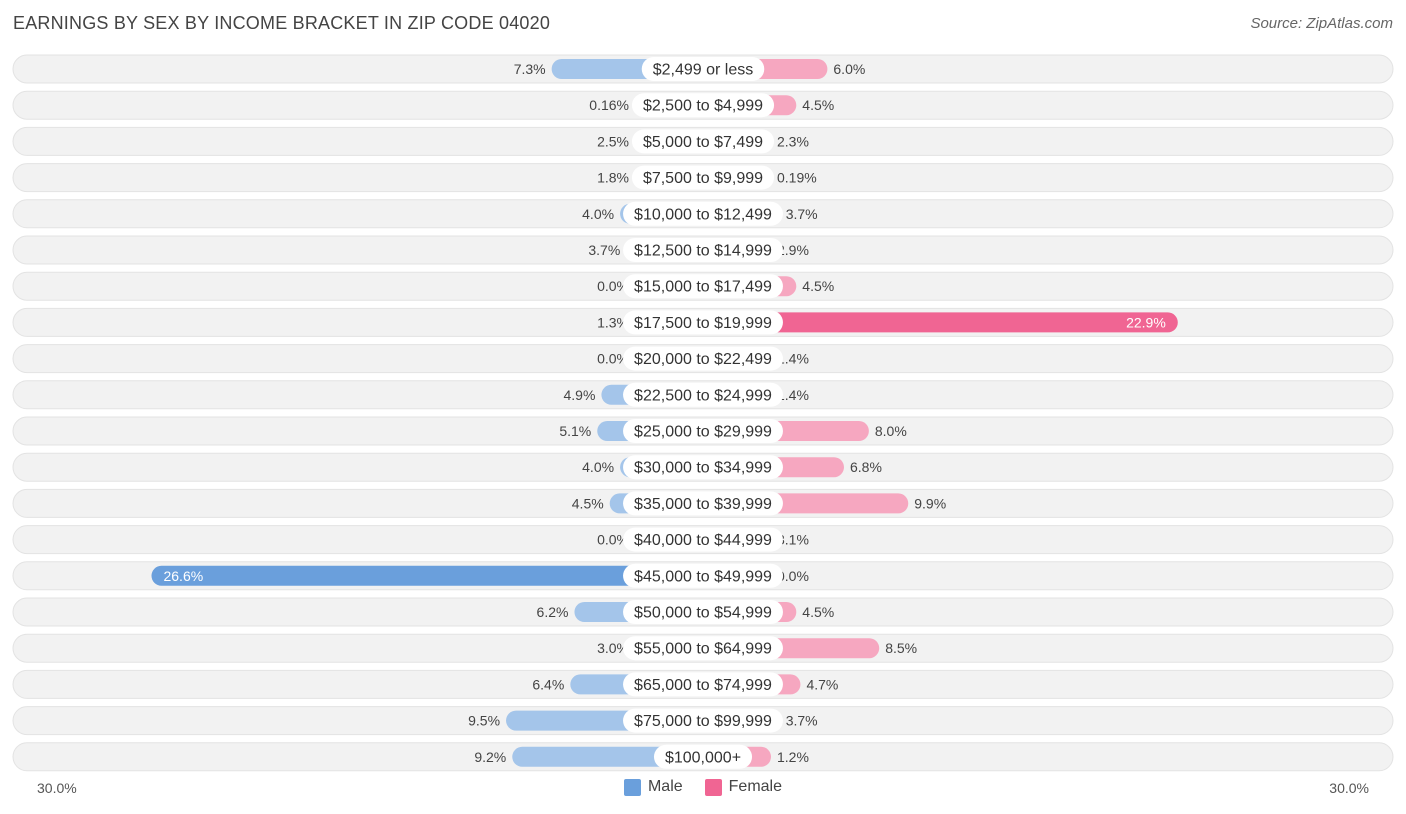 The image size is (1406, 814). I want to click on legend-label-male: Male, so click(665, 786).